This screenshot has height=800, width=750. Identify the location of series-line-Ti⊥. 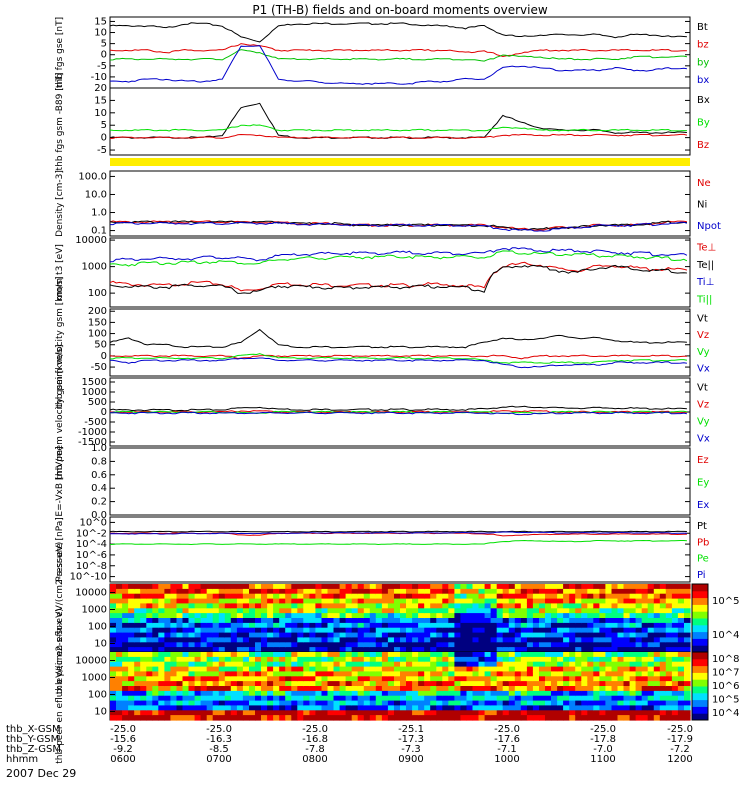
(398, 255).